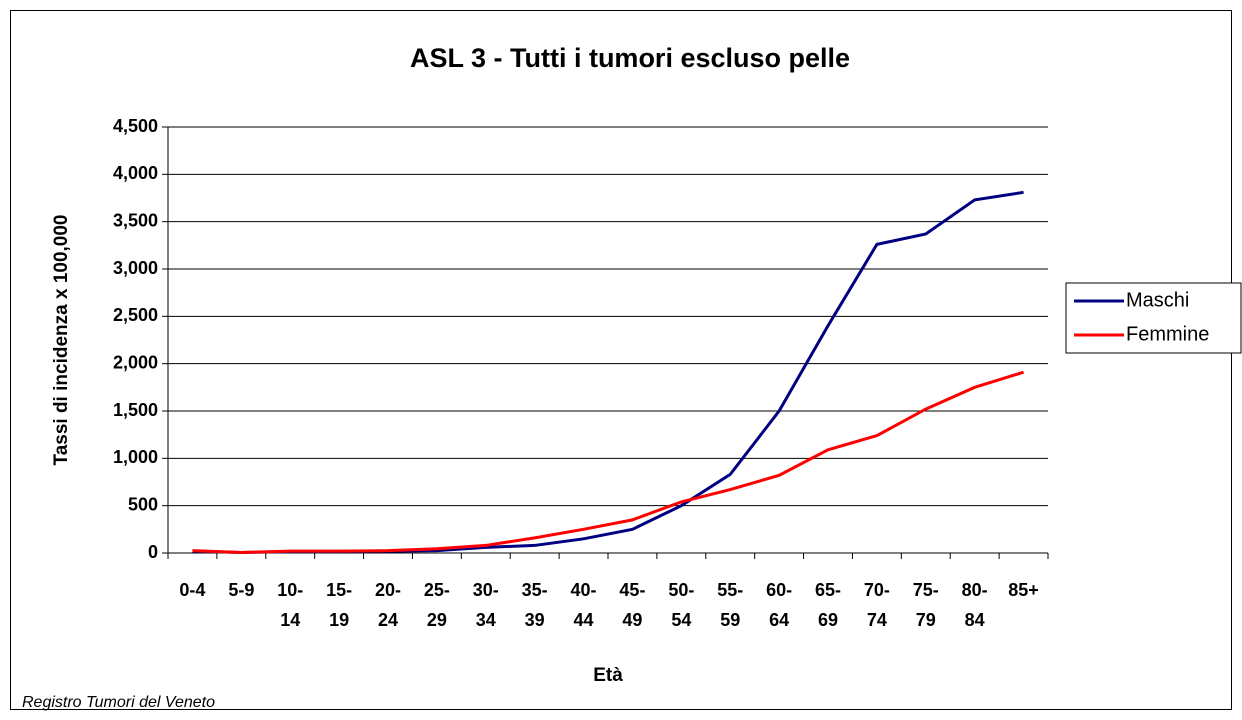  I want to click on x-tick-group: 0-4, so click(192, 590).